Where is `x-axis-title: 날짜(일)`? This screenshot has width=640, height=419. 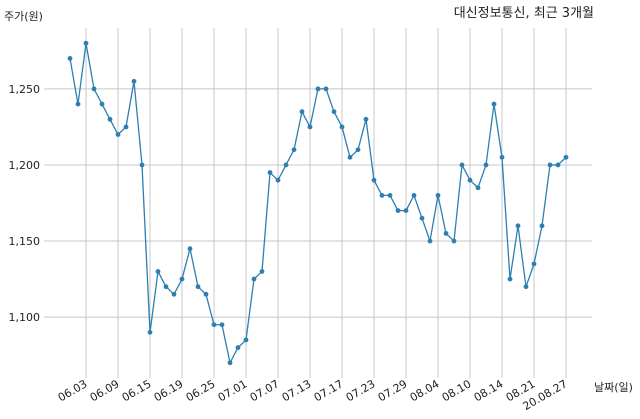 x-axis-title: 날짜(일) is located at coordinates (613, 387).